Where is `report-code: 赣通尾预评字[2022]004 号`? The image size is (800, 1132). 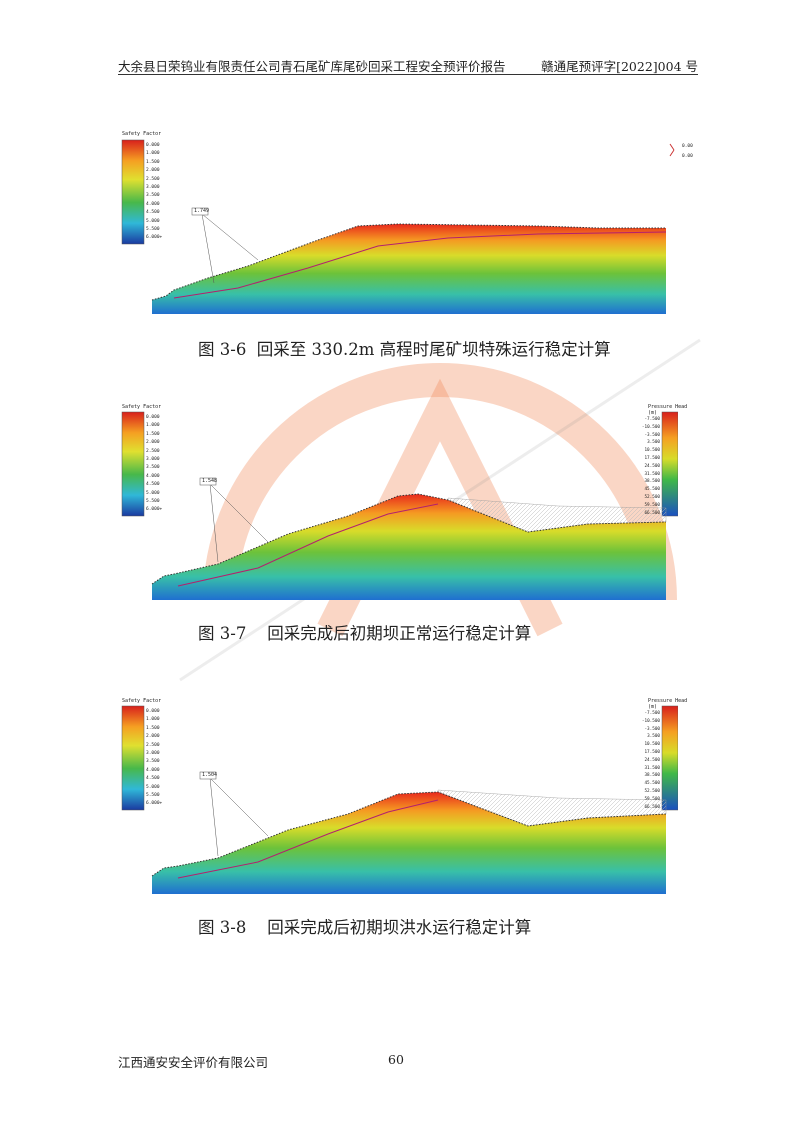
report-code: 赣通尾预评字[2022]004 号 is located at coordinates (619, 66).